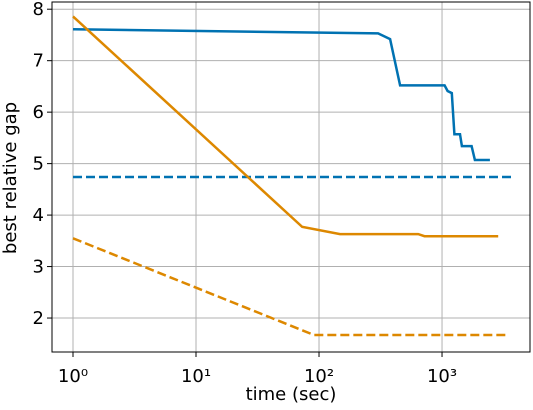  Describe the element at coordinates (442, 376) in the screenshot. I see `x-tick-label: 10³` at that location.